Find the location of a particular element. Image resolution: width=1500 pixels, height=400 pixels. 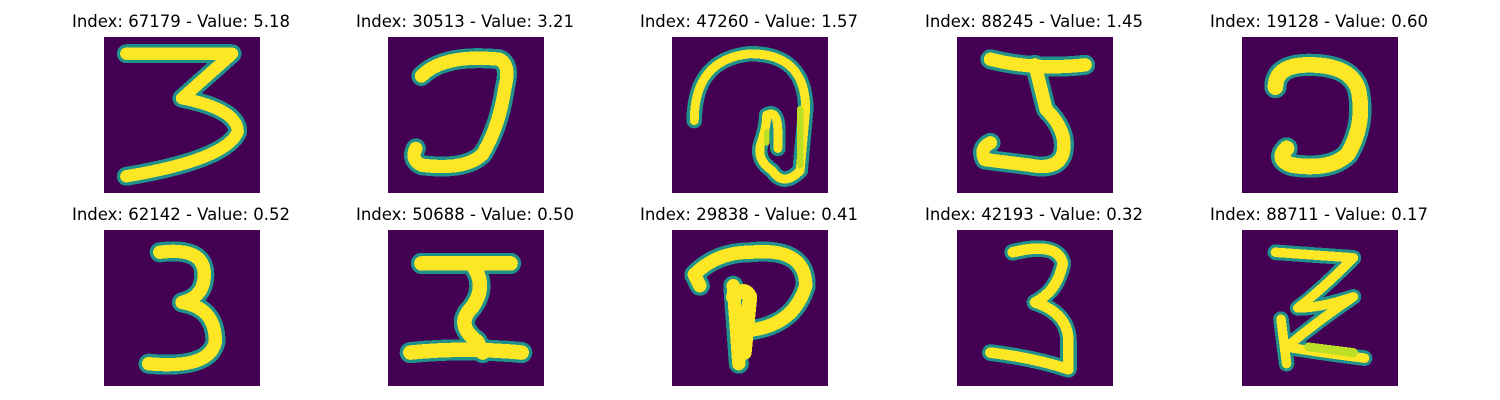

panel-title: Index: 67179 - Value: 5.18 is located at coordinates (180, 21).